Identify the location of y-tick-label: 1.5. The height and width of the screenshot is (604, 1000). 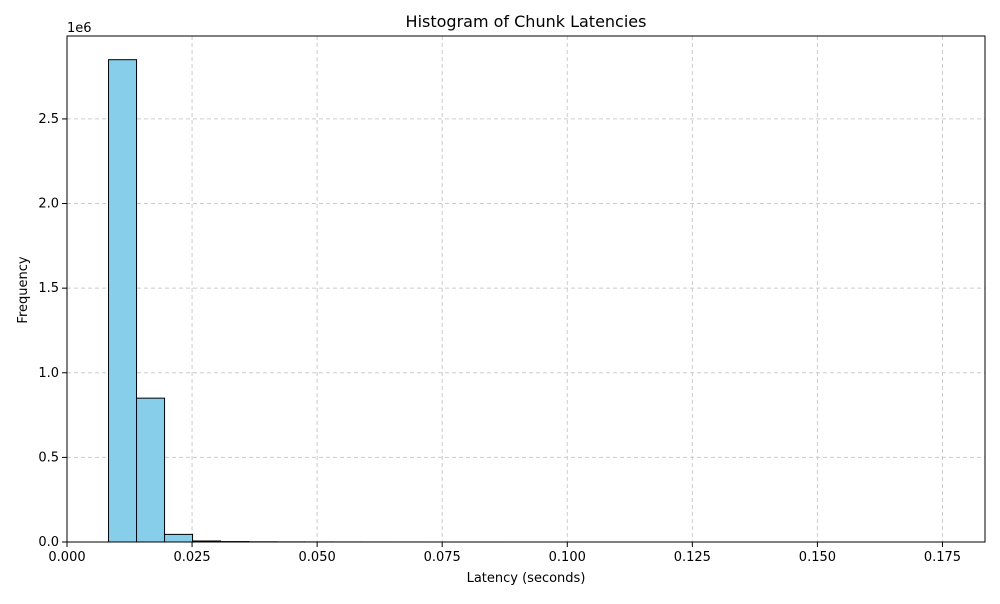
(48, 288).